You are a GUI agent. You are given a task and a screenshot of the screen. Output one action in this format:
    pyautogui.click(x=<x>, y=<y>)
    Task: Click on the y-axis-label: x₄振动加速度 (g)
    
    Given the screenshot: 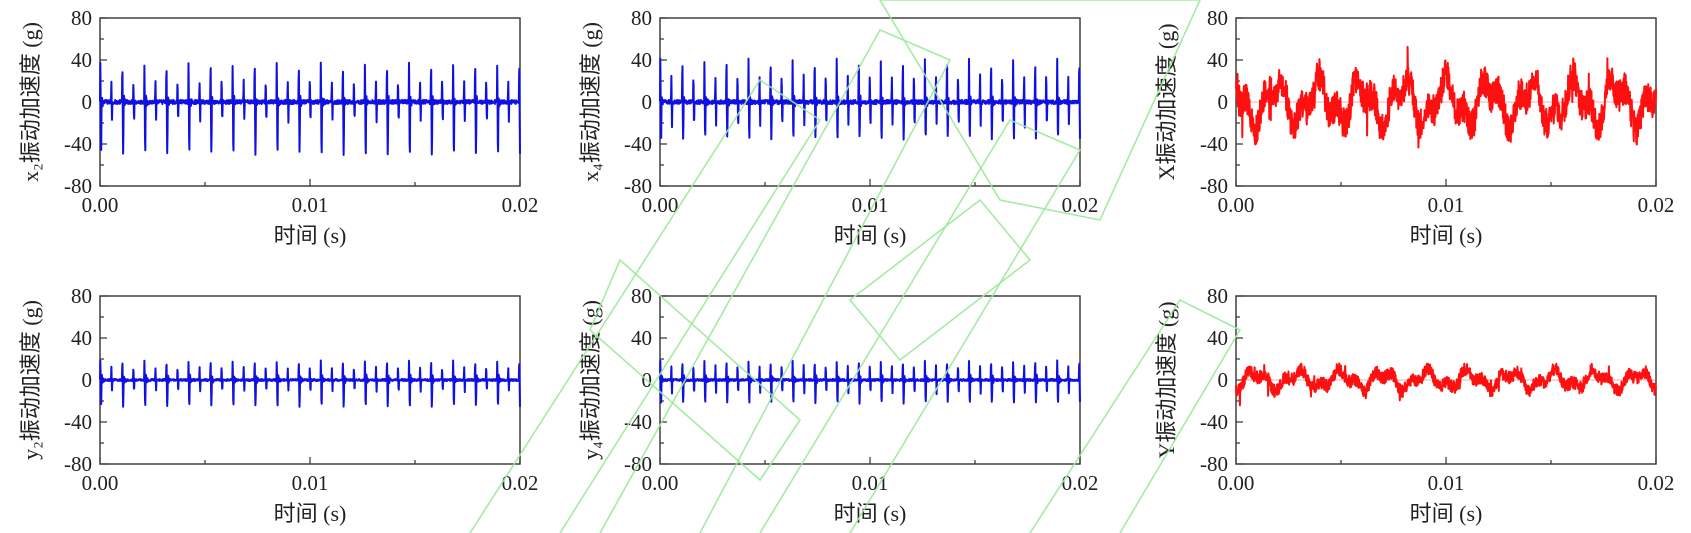 What is the action you would take?
    pyautogui.click(x=590, y=102)
    